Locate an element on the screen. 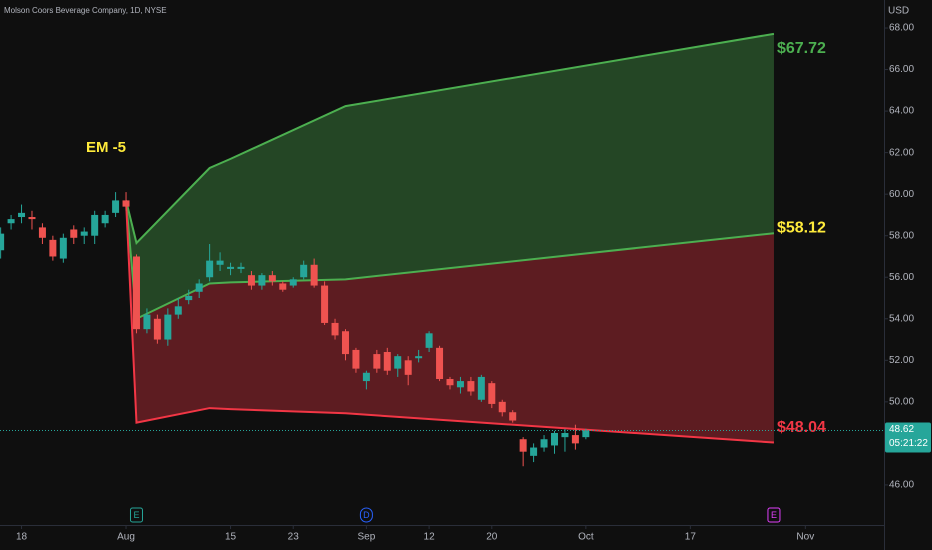  y-tick-label: 64.00 is located at coordinates (901, 111).